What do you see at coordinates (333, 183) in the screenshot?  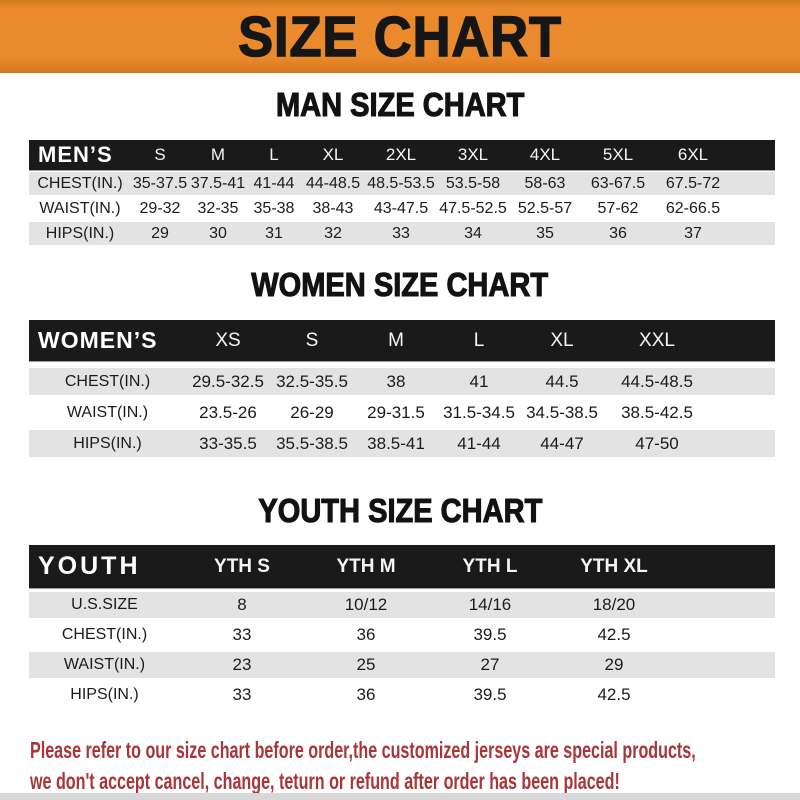 I see `size-cell: 44-48.5` at bounding box center [333, 183].